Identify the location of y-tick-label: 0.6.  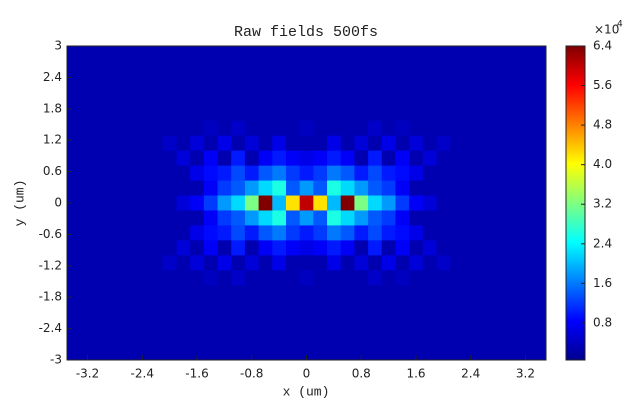
(52, 171).